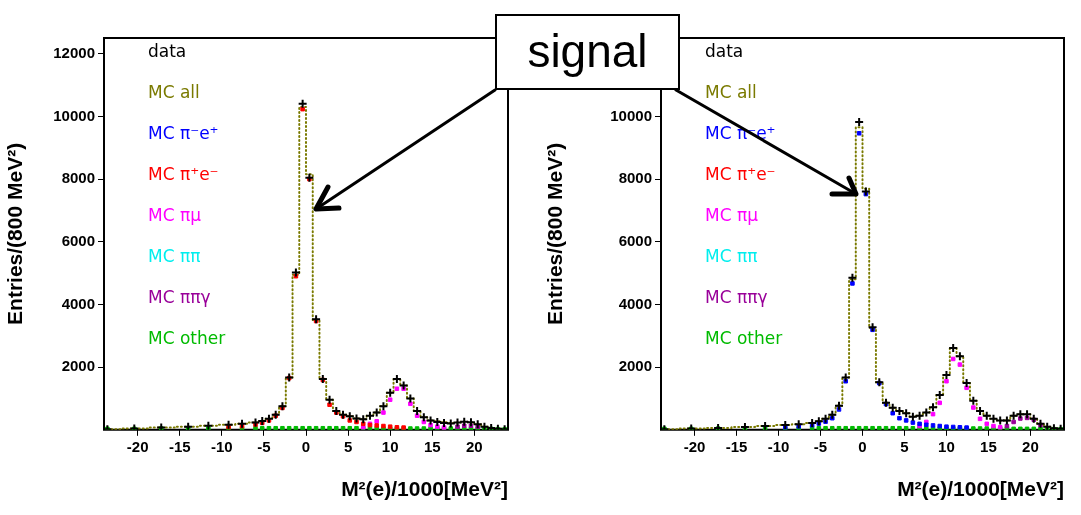 This screenshot has width=1081, height=515. What do you see at coordinates (587, 52) in the screenshot?
I see `text: signal` at bounding box center [587, 52].